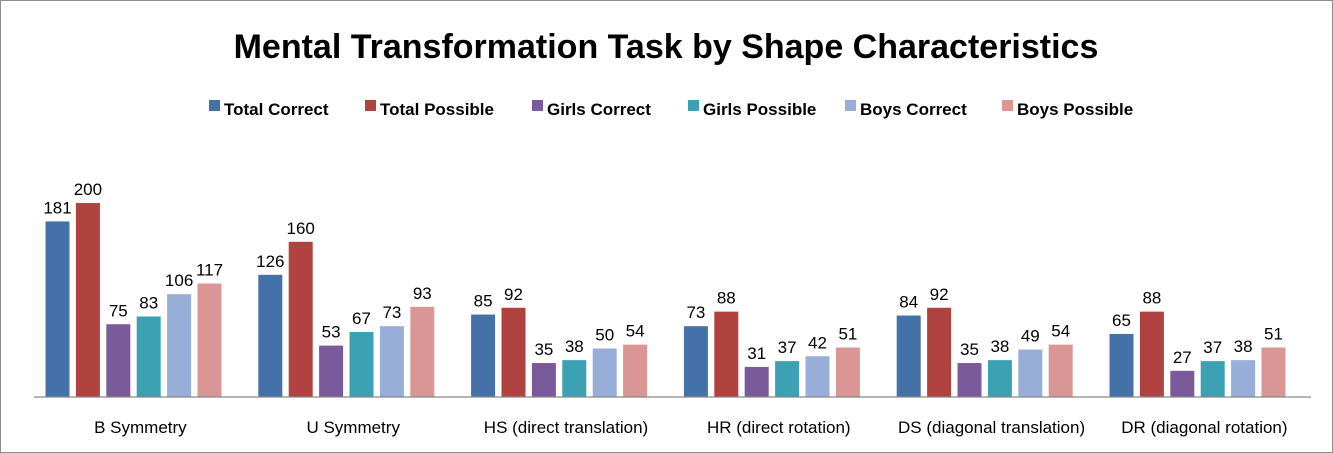 The width and height of the screenshot is (1333, 453). I want to click on legend-label-0: Total Correct, so click(276, 109).